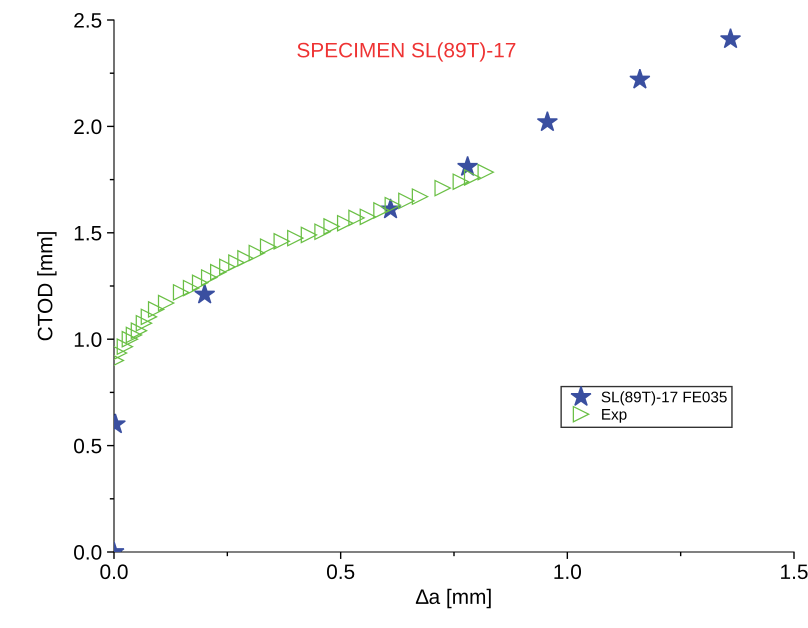  I want to click on y-tick-label: 2.0, so click(88, 126).